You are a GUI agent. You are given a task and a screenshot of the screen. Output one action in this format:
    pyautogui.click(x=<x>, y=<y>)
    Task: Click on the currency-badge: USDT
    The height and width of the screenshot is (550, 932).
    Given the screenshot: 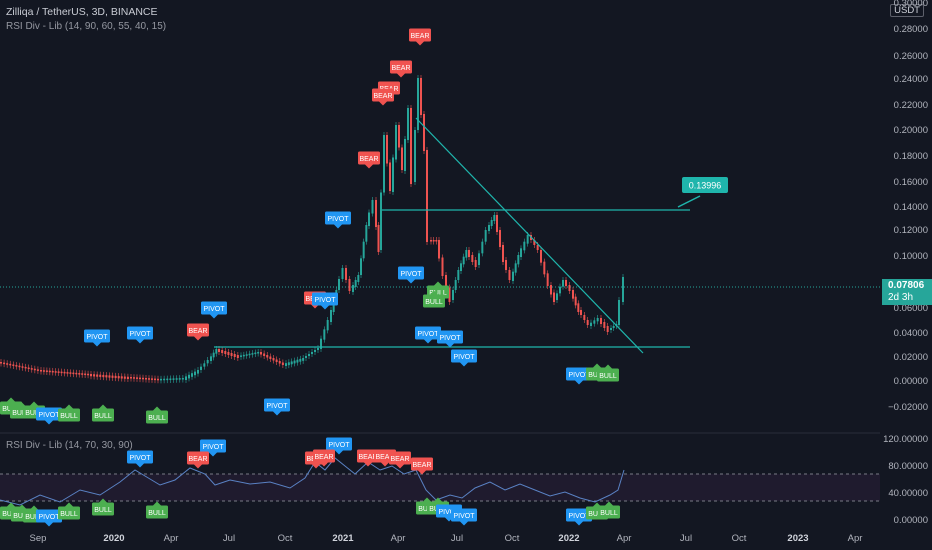 What is the action you would take?
    pyautogui.click(x=907, y=10)
    